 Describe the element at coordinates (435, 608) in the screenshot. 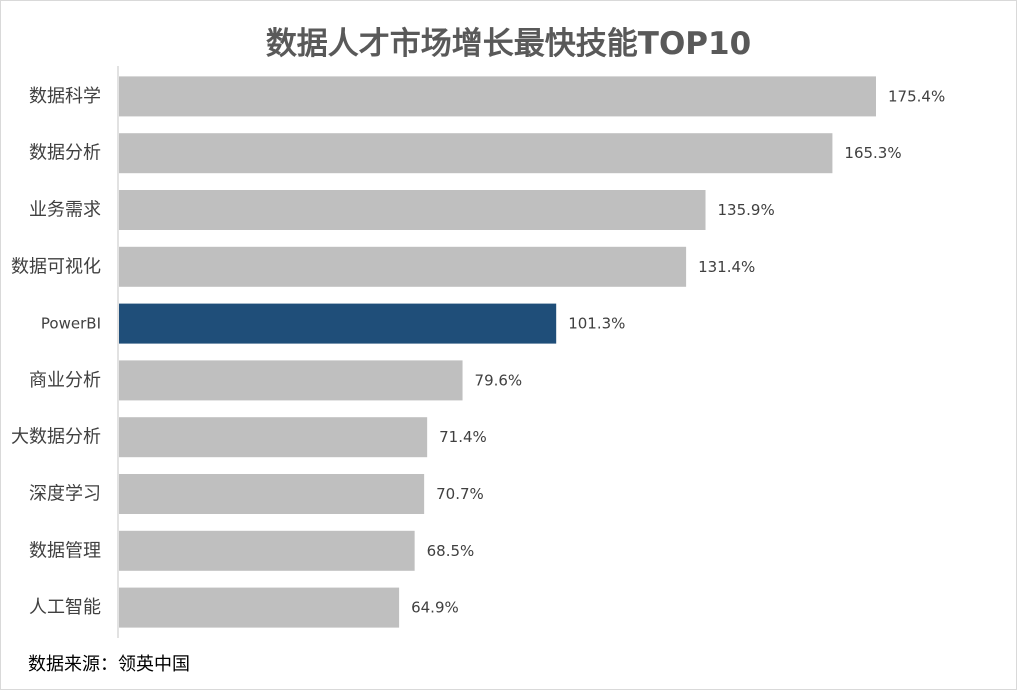

I see `value-label-9: 64.9%` at that location.